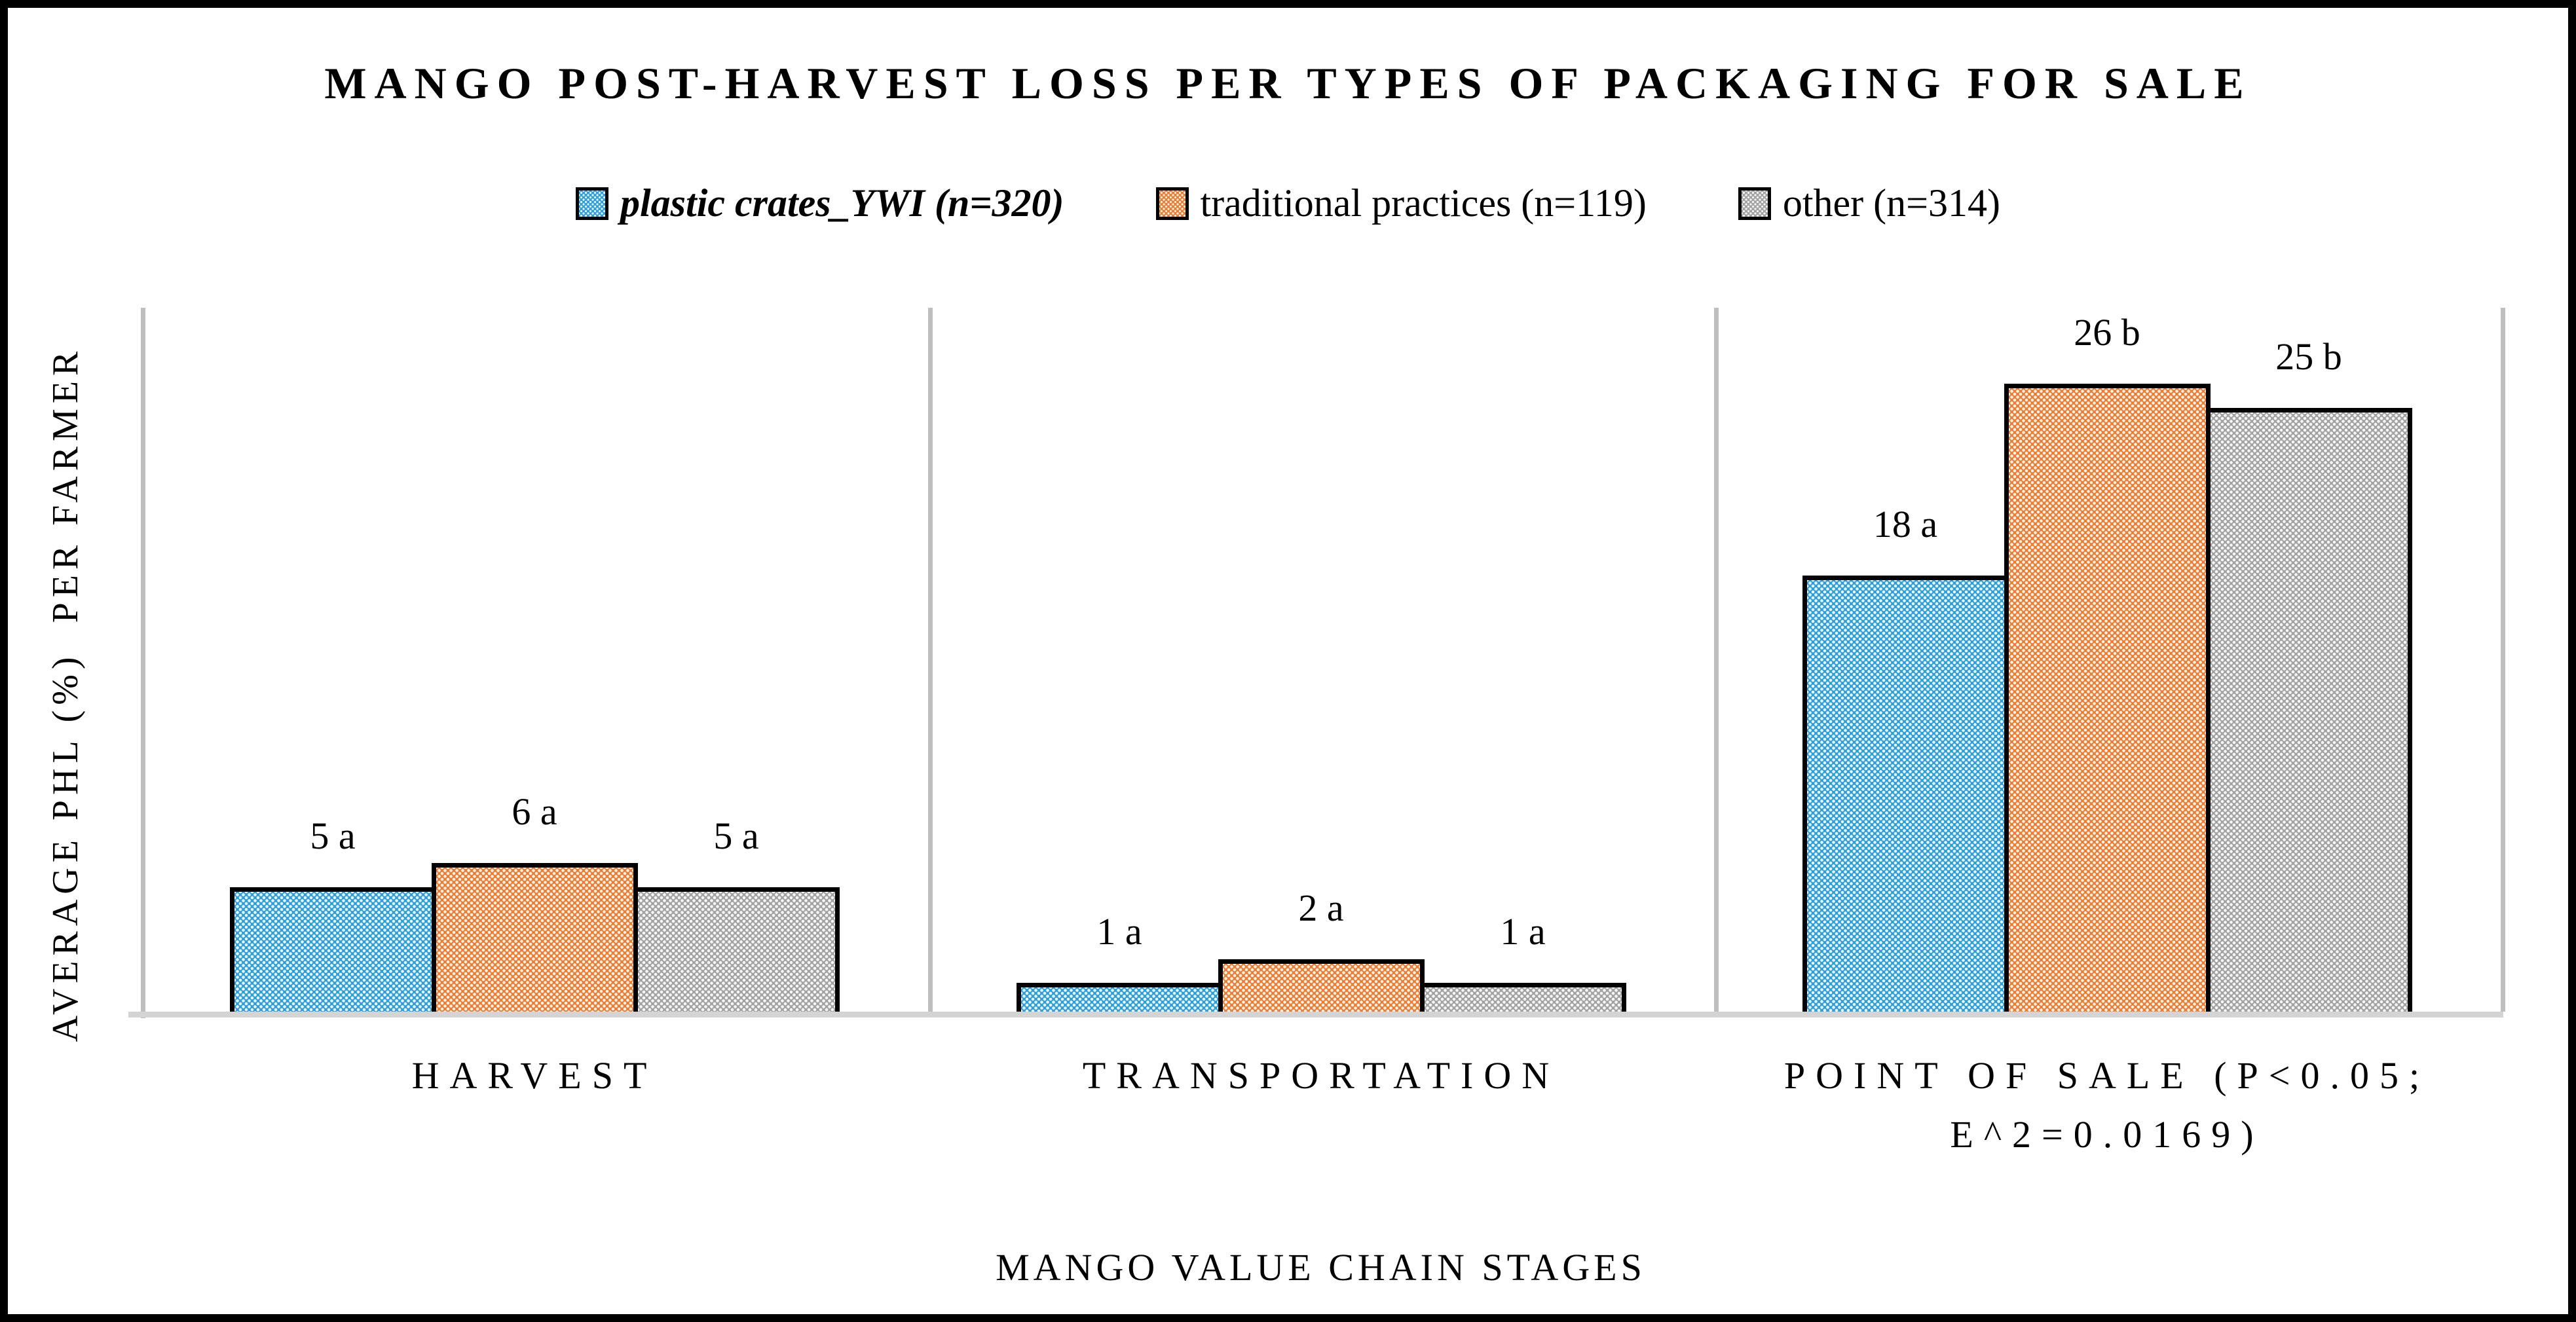  Describe the element at coordinates (1119, 931) in the screenshot. I see `data-label-plastic-crates-ywi-transportation: 1 a` at that location.